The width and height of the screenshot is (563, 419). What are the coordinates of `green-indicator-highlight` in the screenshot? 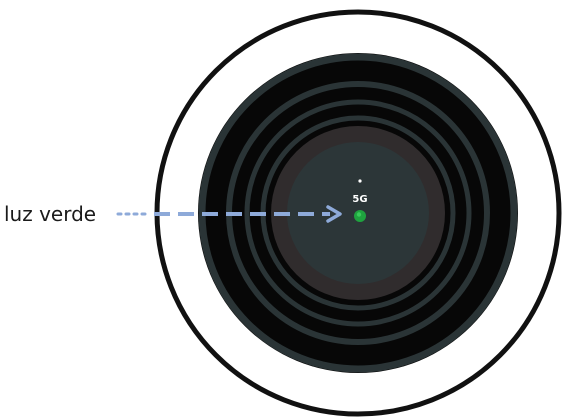 It's located at (359, 214).